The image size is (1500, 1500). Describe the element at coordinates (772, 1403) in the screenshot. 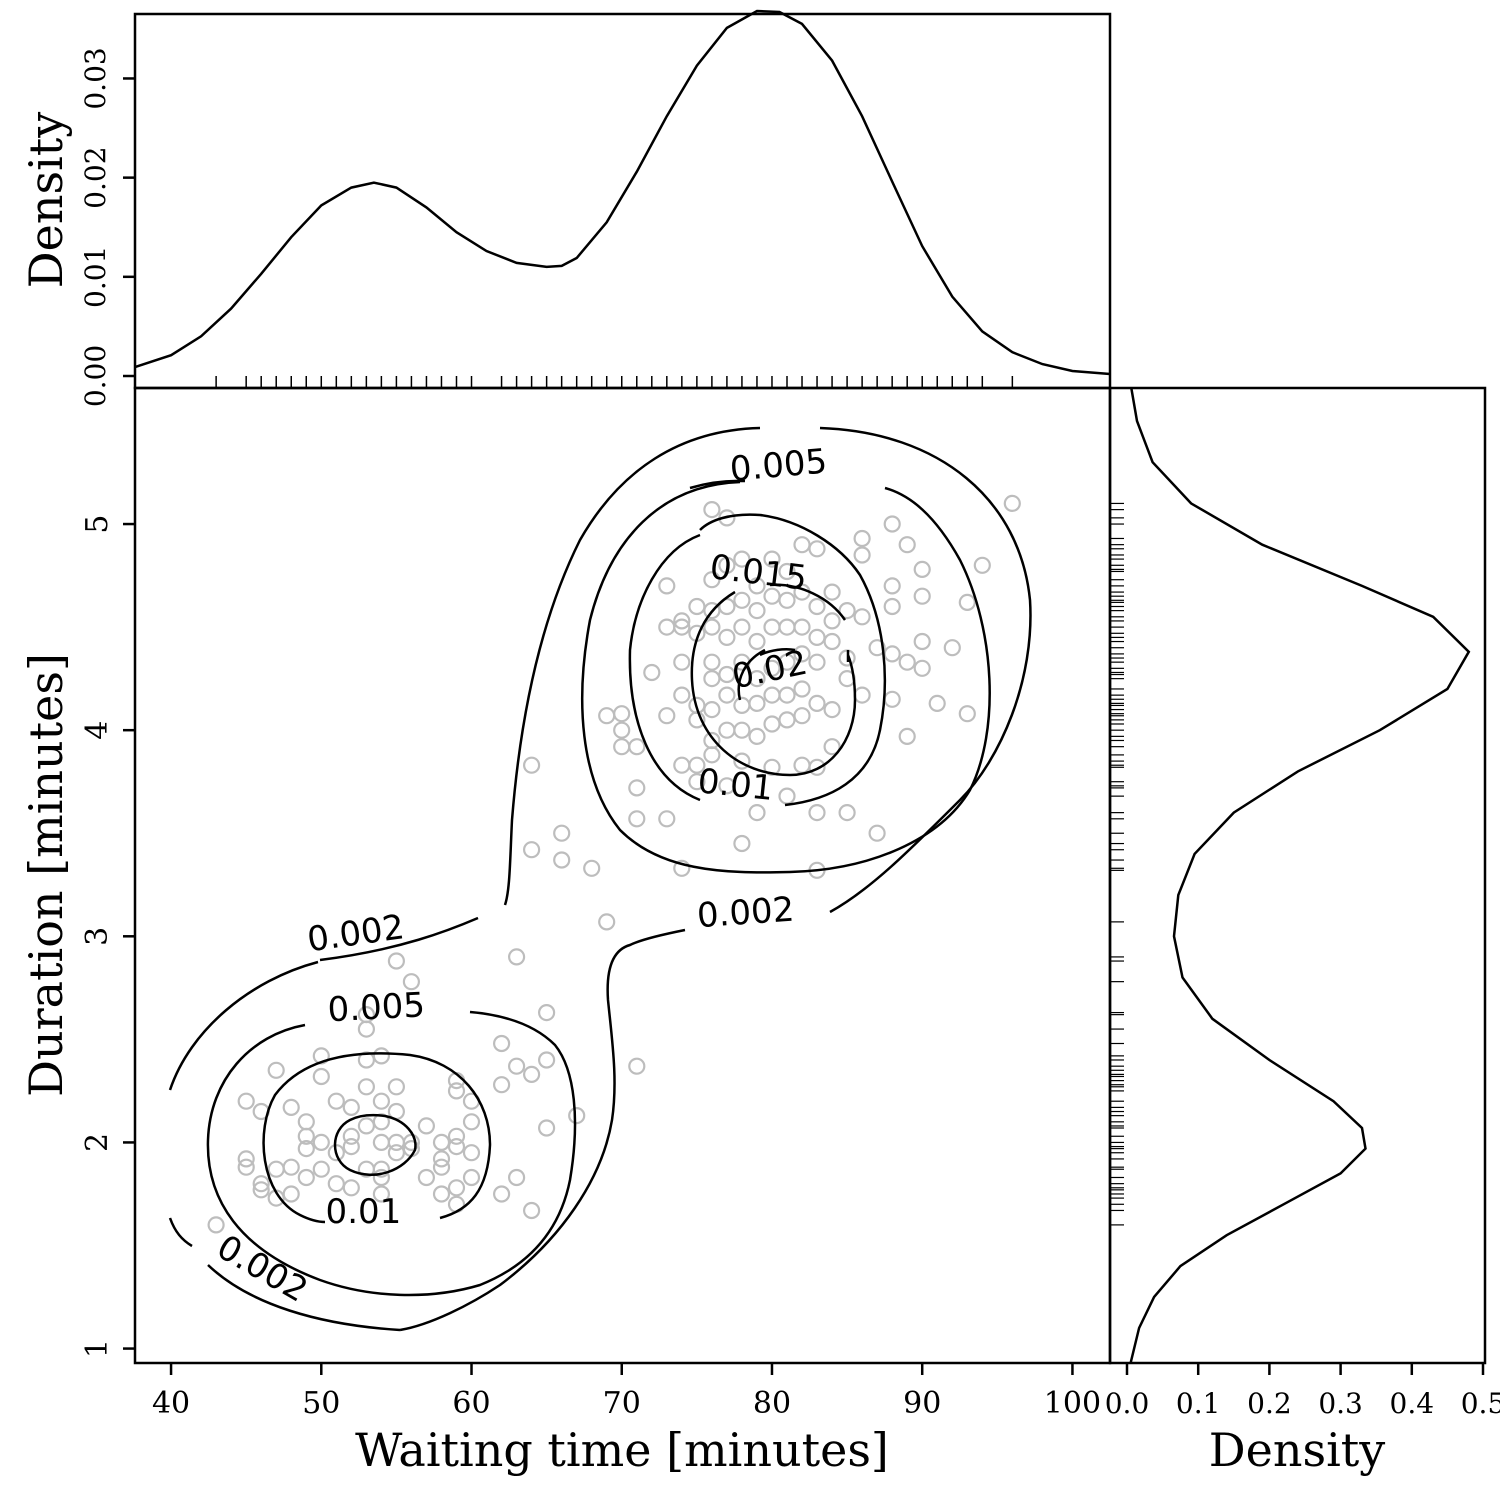

I see `x-tick-label: 80` at that location.